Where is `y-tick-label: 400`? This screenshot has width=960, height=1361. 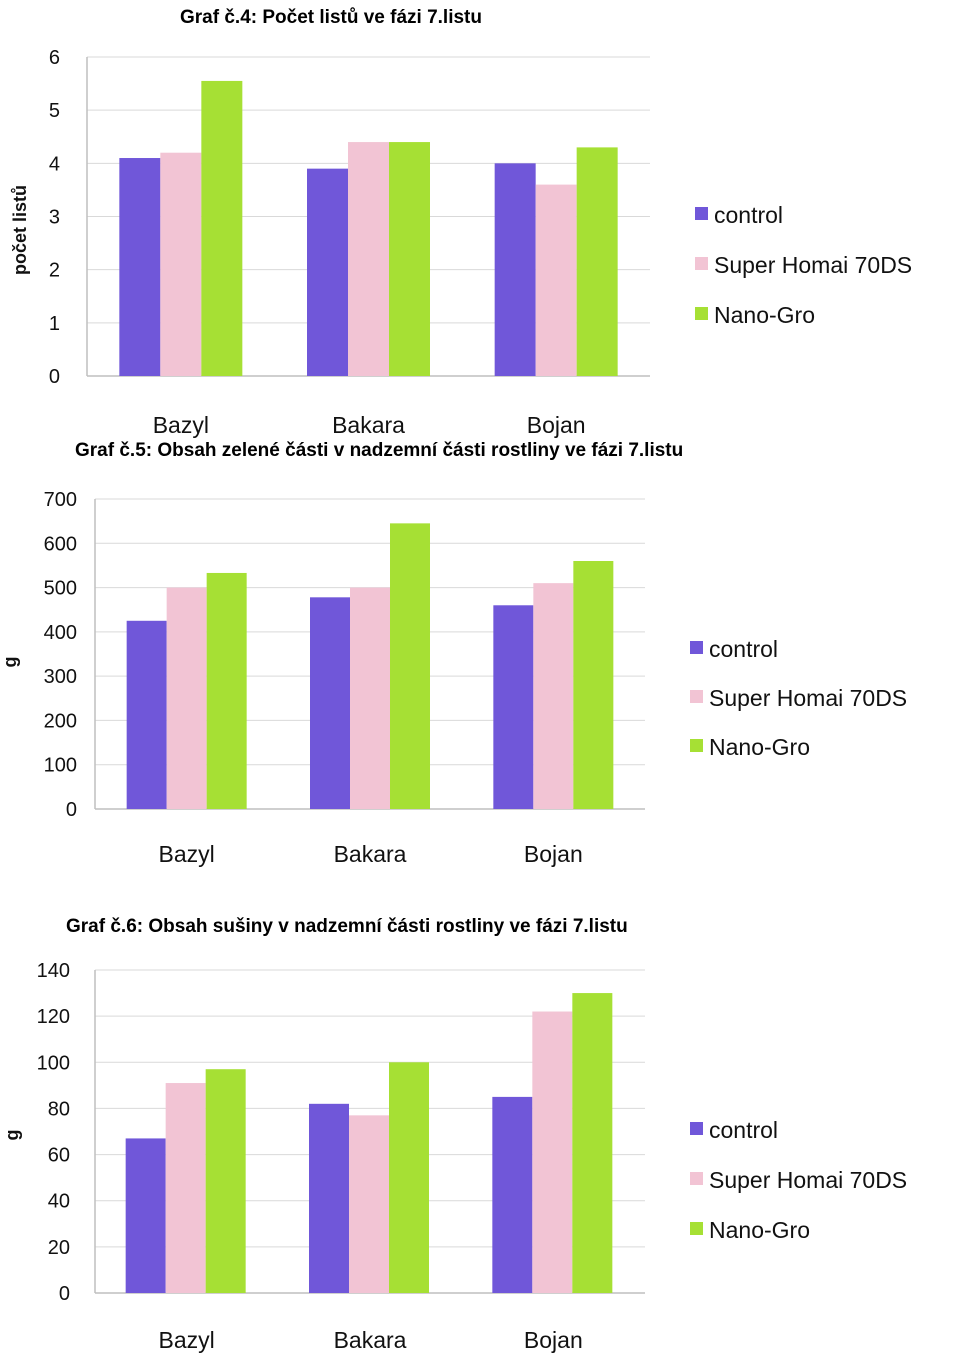
y-tick-label: 400 is located at coordinates (60, 633).